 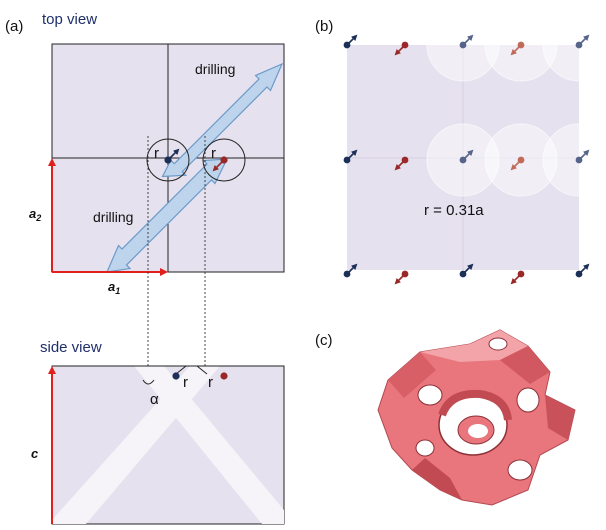 What do you see at coordinates (114, 287) in the screenshot?
I see `axis-a1-label: a1` at bounding box center [114, 287].